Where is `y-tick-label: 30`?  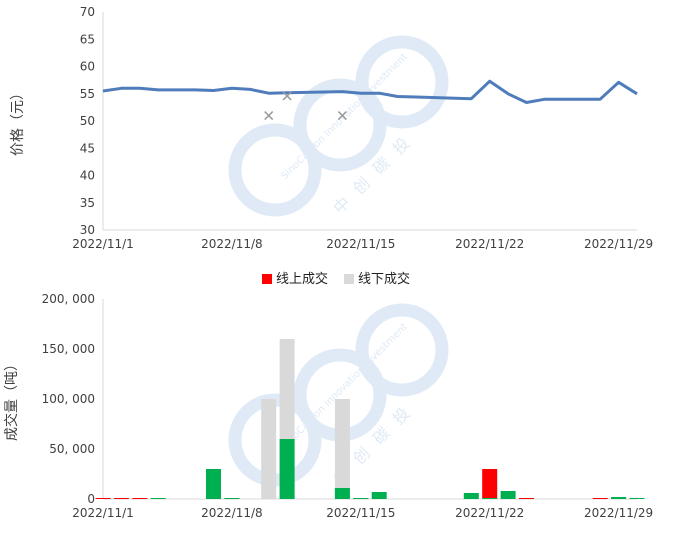
y-tick-label: 30 is located at coordinates (87, 230).